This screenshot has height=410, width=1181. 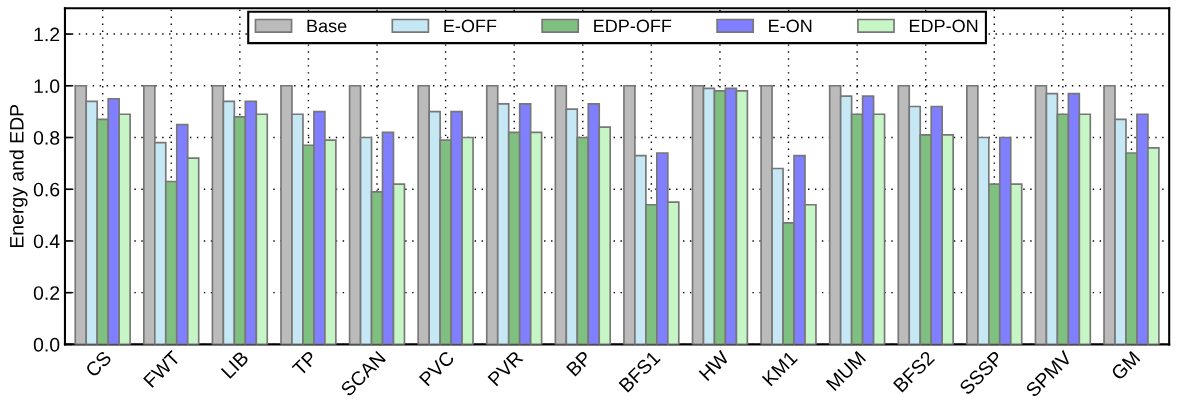 I want to click on y-tick-label: 1.2, so click(x=47, y=34).